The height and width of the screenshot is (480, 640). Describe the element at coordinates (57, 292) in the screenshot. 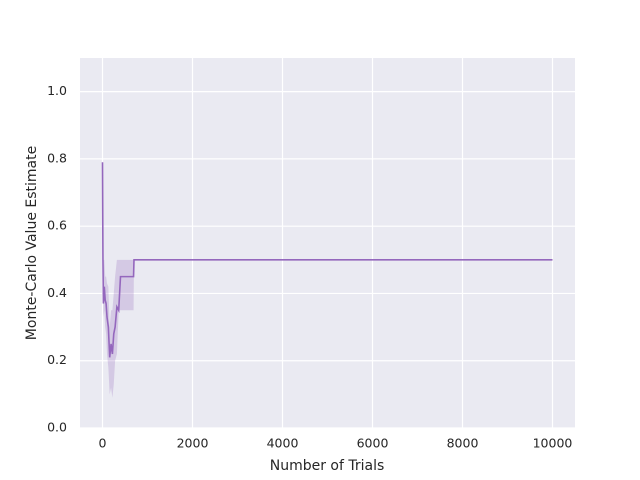

I see `y-tick-label: 0.4` at that location.